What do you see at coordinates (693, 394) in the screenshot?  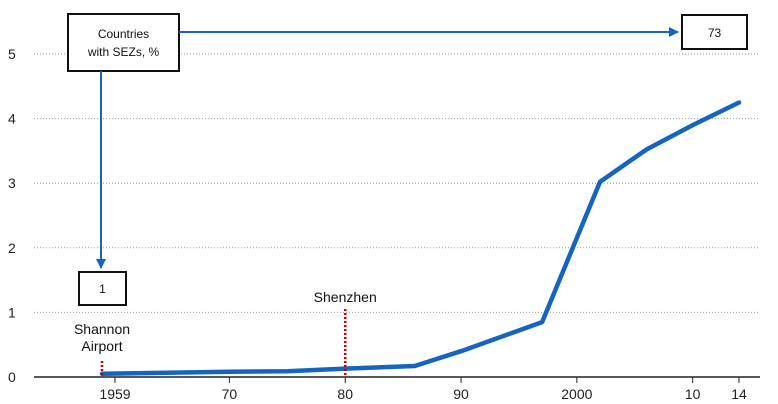 I see `x-tick-label: 10` at bounding box center [693, 394].